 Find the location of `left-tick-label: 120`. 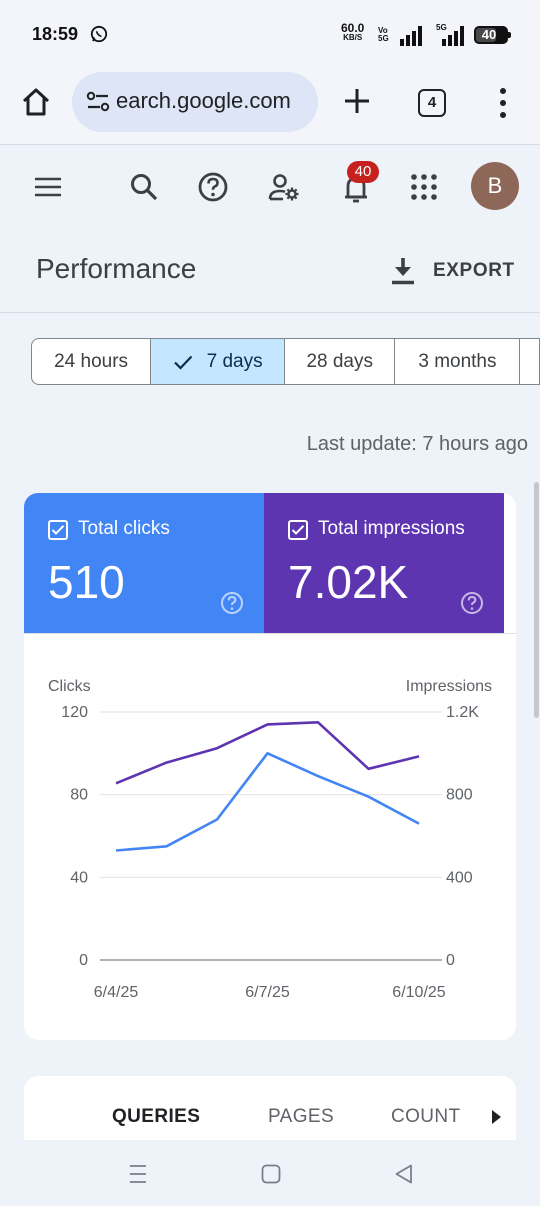

left-tick-label: 120 is located at coordinates (74, 712).